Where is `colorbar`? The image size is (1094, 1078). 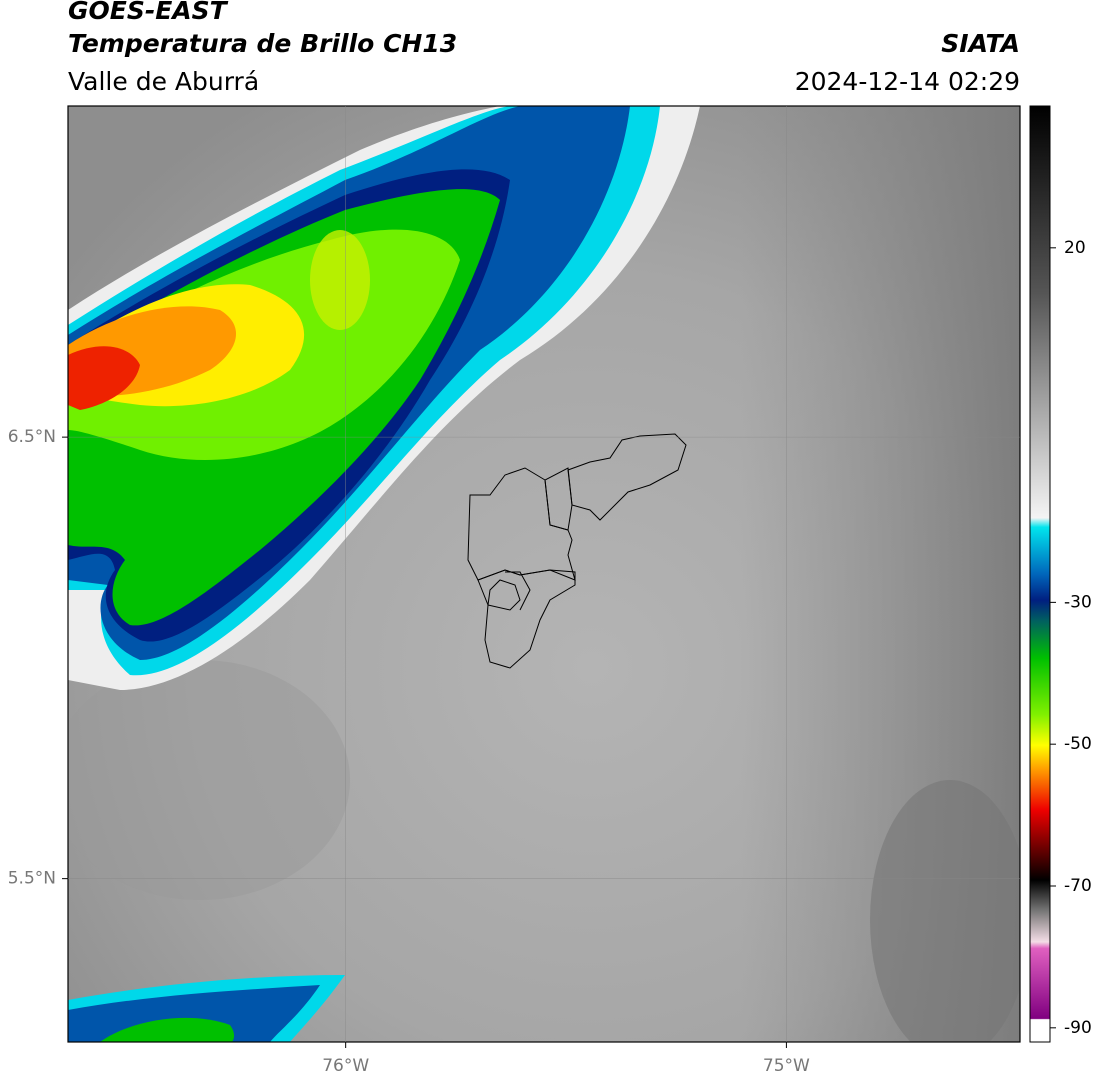
colorbar is located at coordinates (1040, 574).